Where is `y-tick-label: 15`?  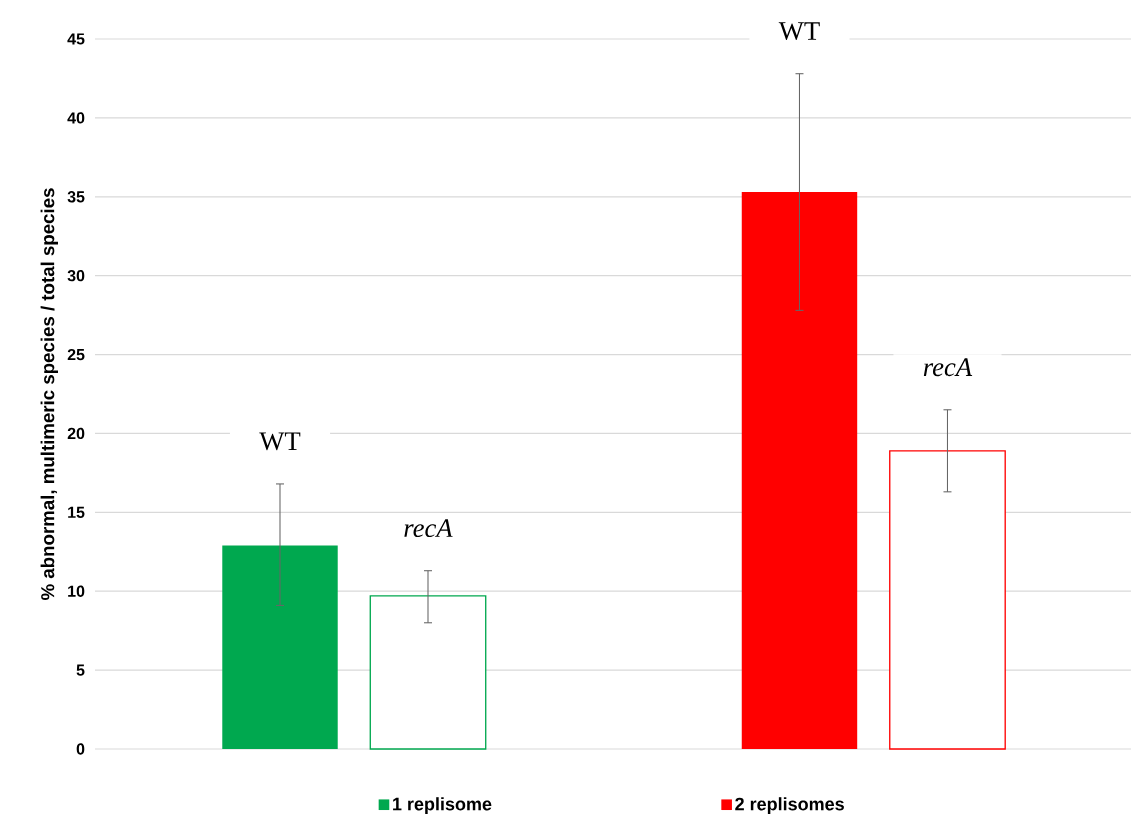 y-tick-label: 15 is located at coordinates (76, 512).